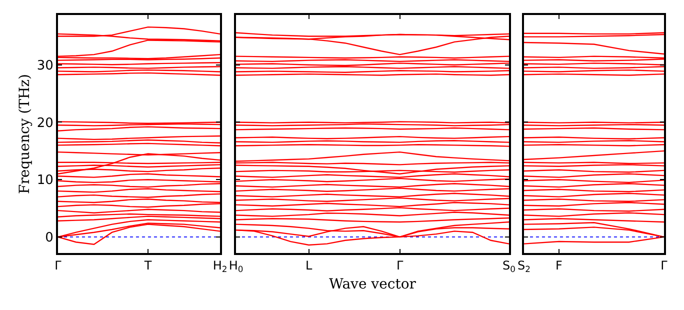 Image resolution: width=684 pixels, height=310 pixels. What do you see at coordinates (372, 284) in the screenshot?
I see `x-axis-title: Wave vector` at bounding box center [372, 284].